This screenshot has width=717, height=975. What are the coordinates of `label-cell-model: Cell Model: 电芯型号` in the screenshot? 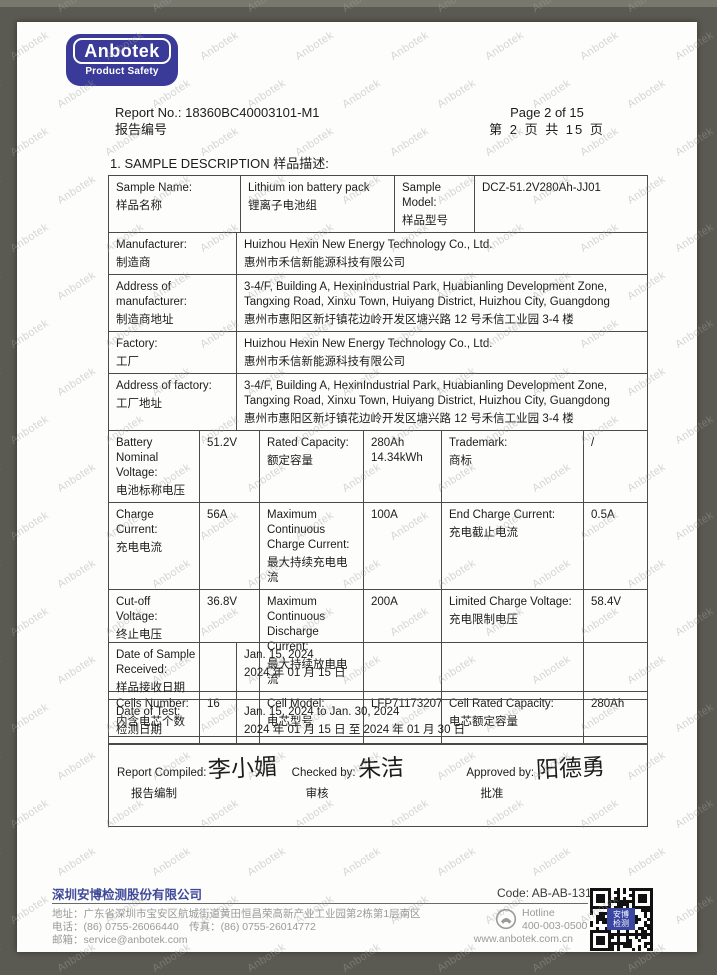 It's located at (311, 718).